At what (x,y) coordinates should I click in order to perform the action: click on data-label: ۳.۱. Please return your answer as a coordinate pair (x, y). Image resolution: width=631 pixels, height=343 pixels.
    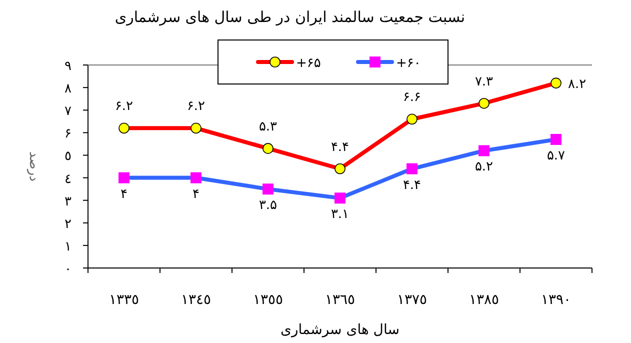
    Looking at the image, I should click on (340, 214).